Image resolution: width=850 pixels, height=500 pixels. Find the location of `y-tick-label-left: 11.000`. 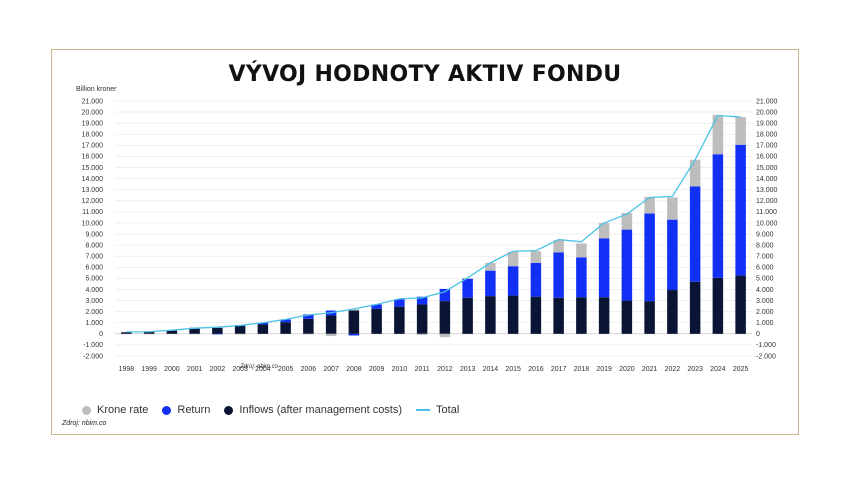

y-tick-label-left: 11.000 is located at coordinates (92, 212).